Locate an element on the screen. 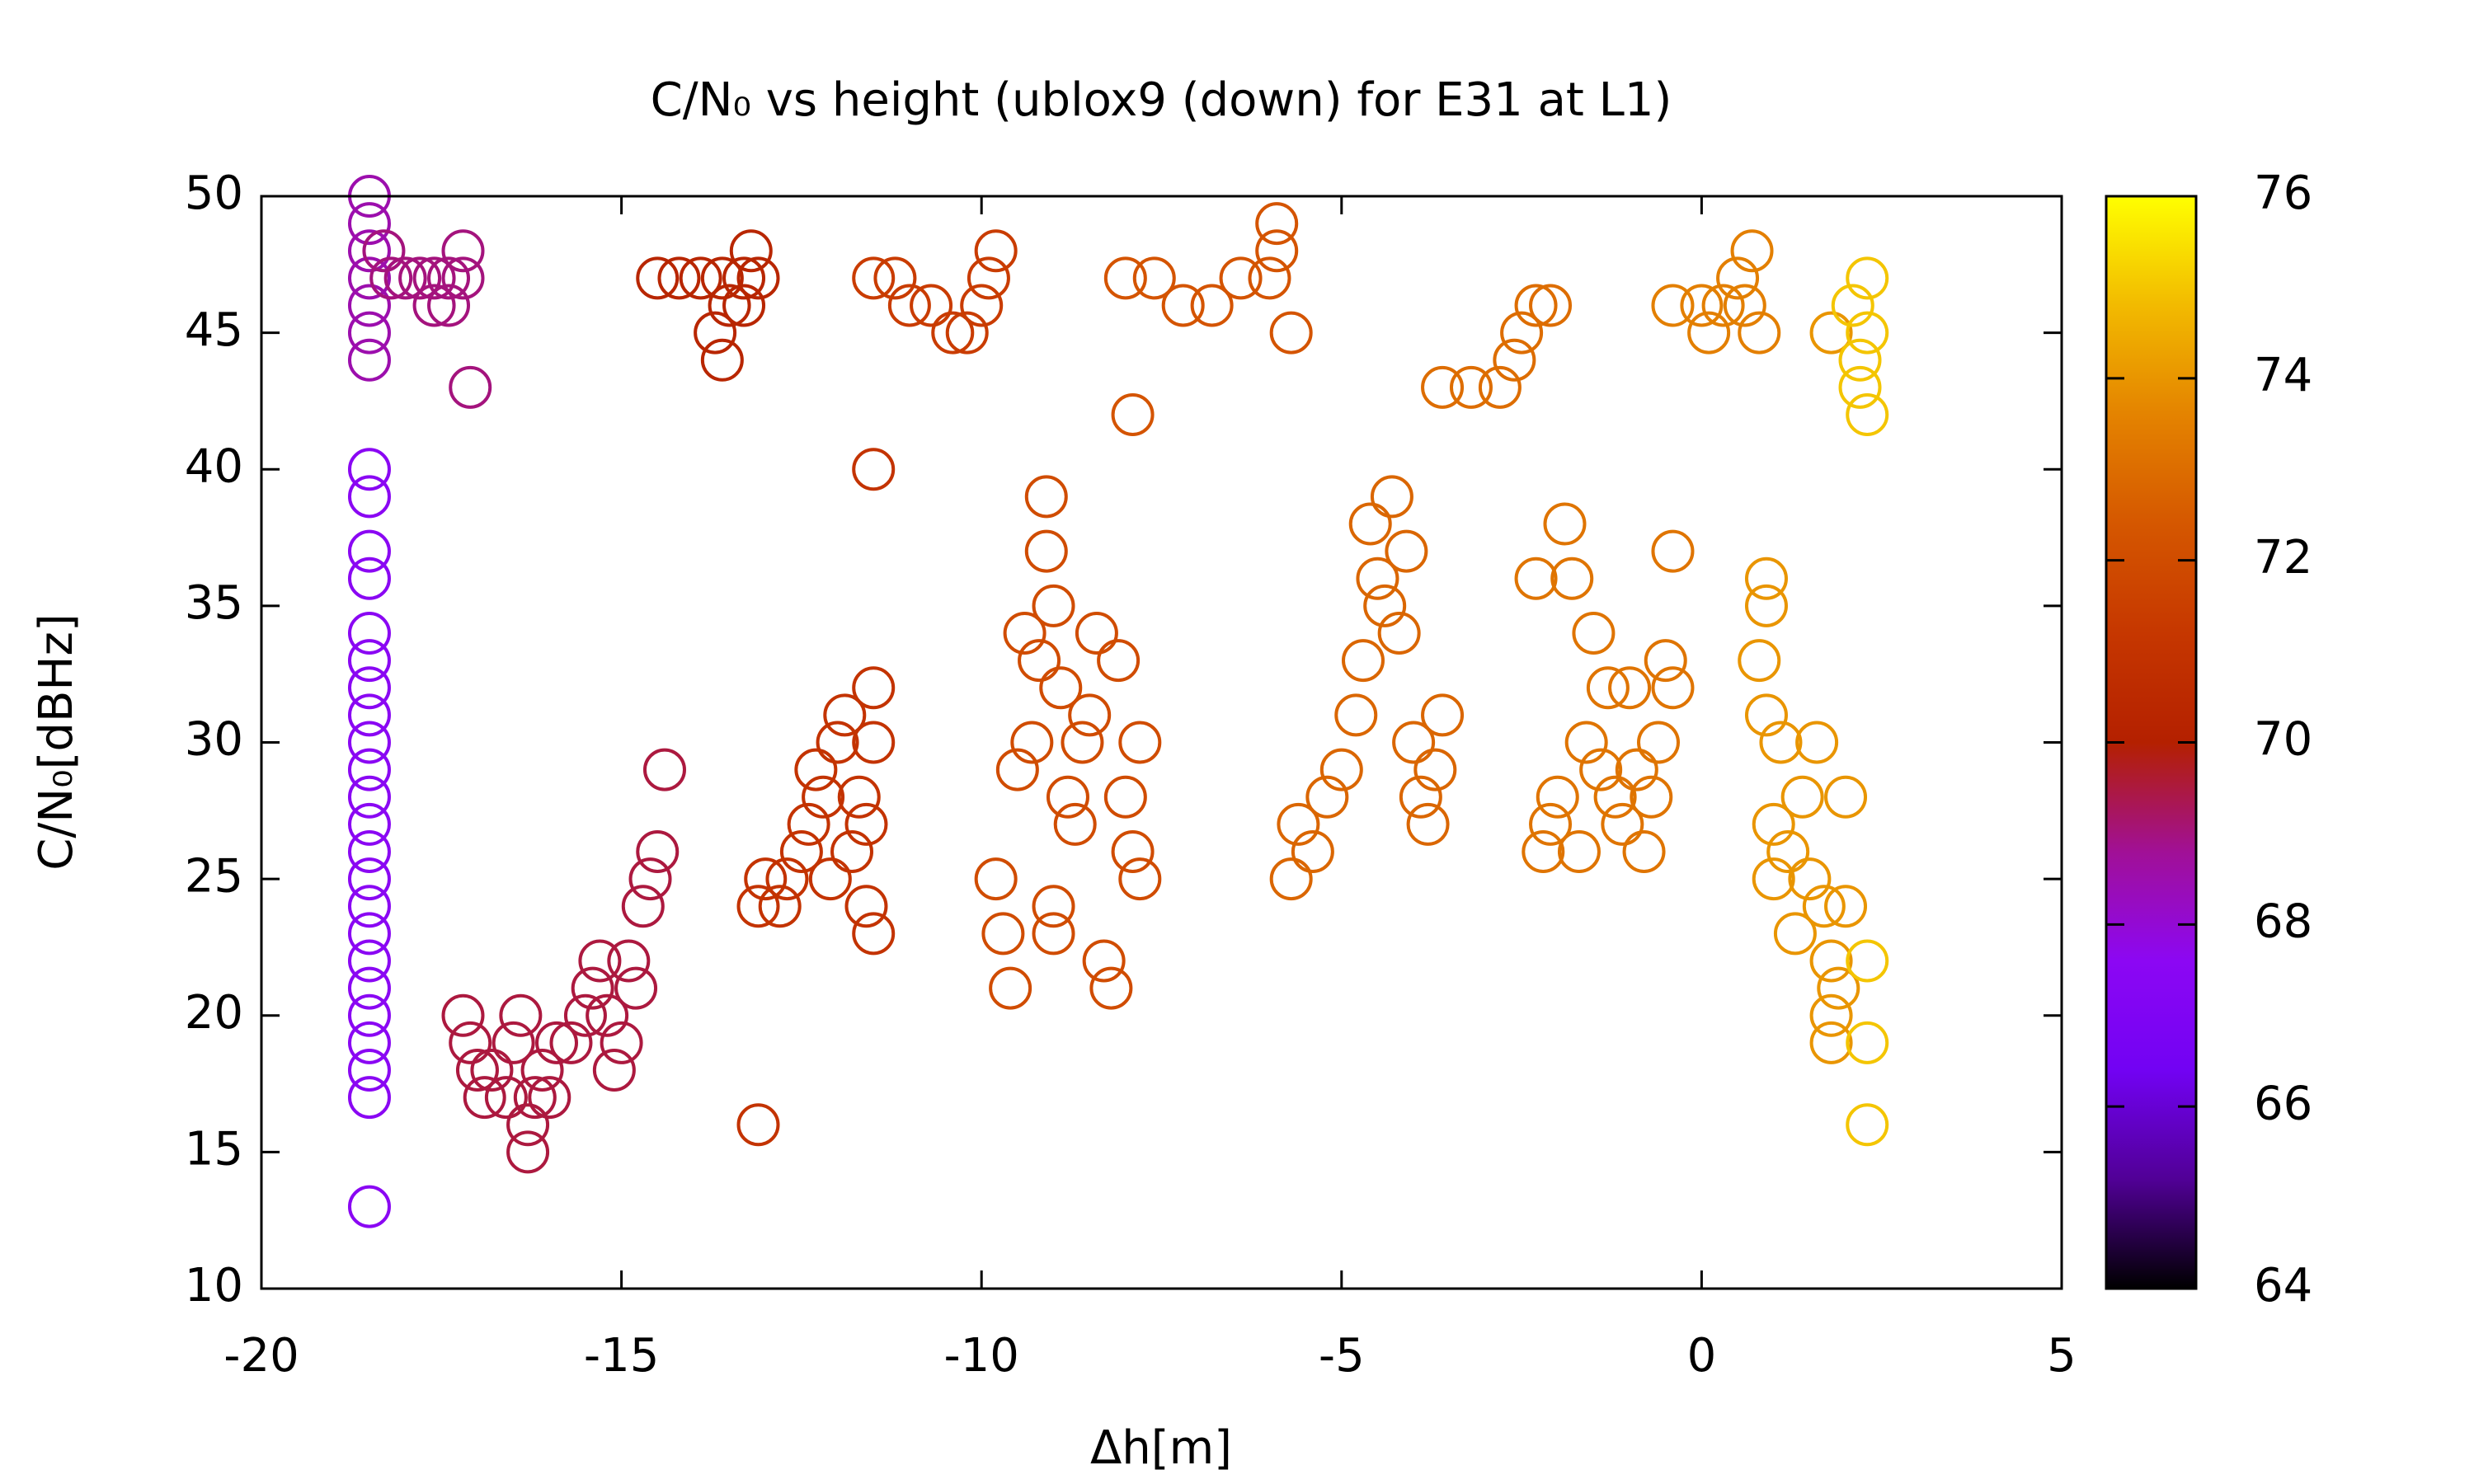 The image size is (2474, 1484). y-tick-label: 30 is located at coordinates (214, 740).